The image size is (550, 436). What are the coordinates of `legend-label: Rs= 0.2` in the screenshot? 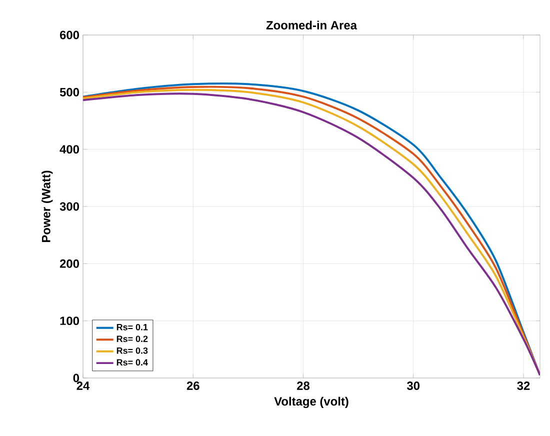 It's located at (132, 339).